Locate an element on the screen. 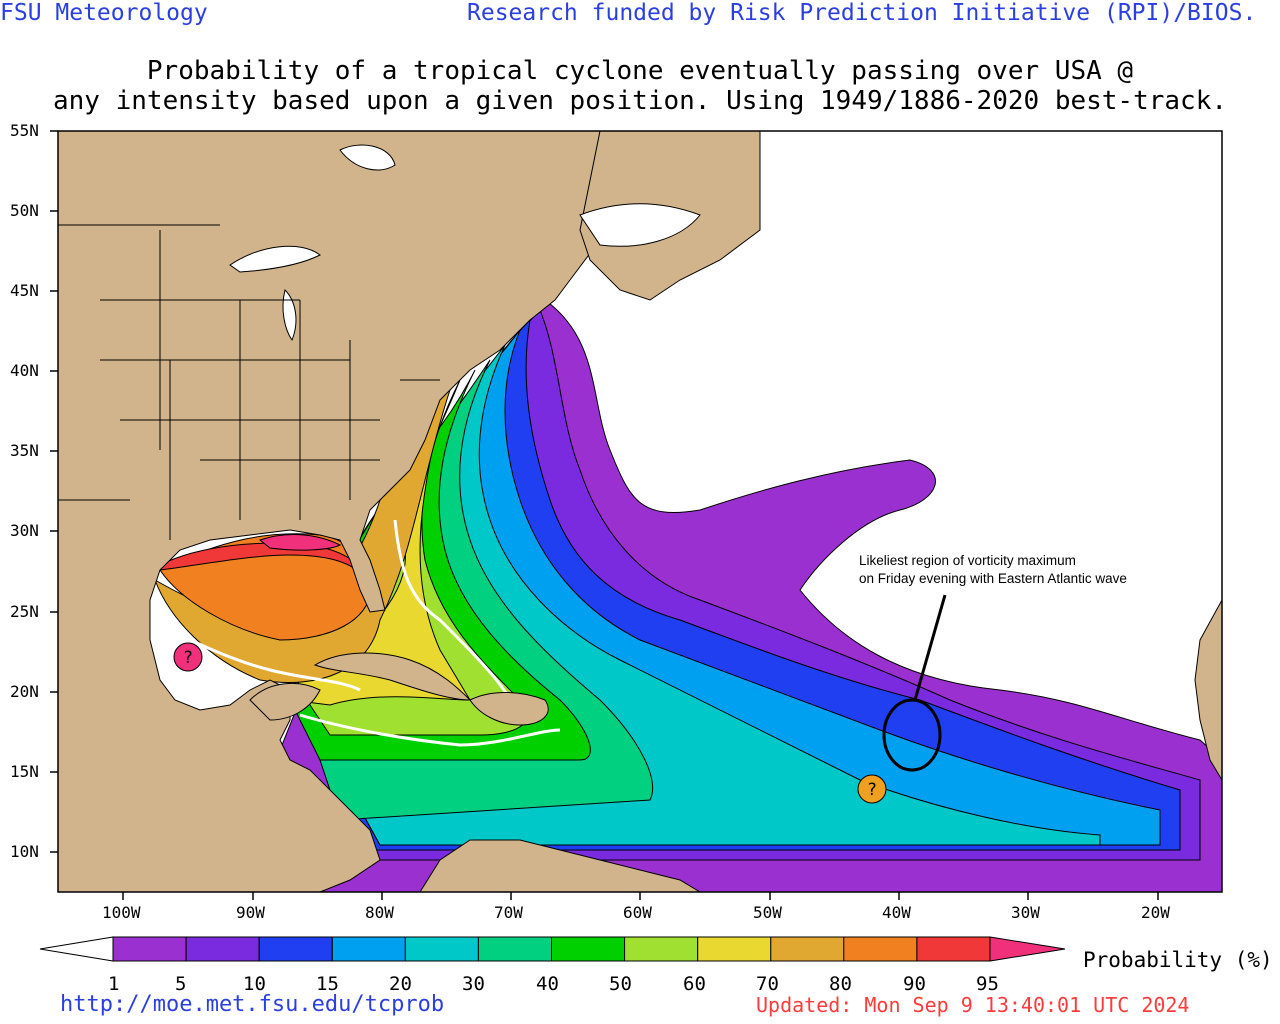 The image size is (1280, 1024). colorbar is located at coordinates (552, 949).